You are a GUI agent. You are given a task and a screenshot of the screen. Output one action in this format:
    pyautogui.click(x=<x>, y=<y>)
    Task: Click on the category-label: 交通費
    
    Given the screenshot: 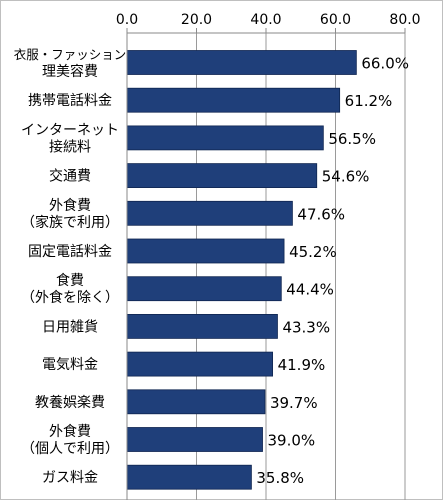 What is the action you would take?
    pyautogui.click(x=70, y=176)
    